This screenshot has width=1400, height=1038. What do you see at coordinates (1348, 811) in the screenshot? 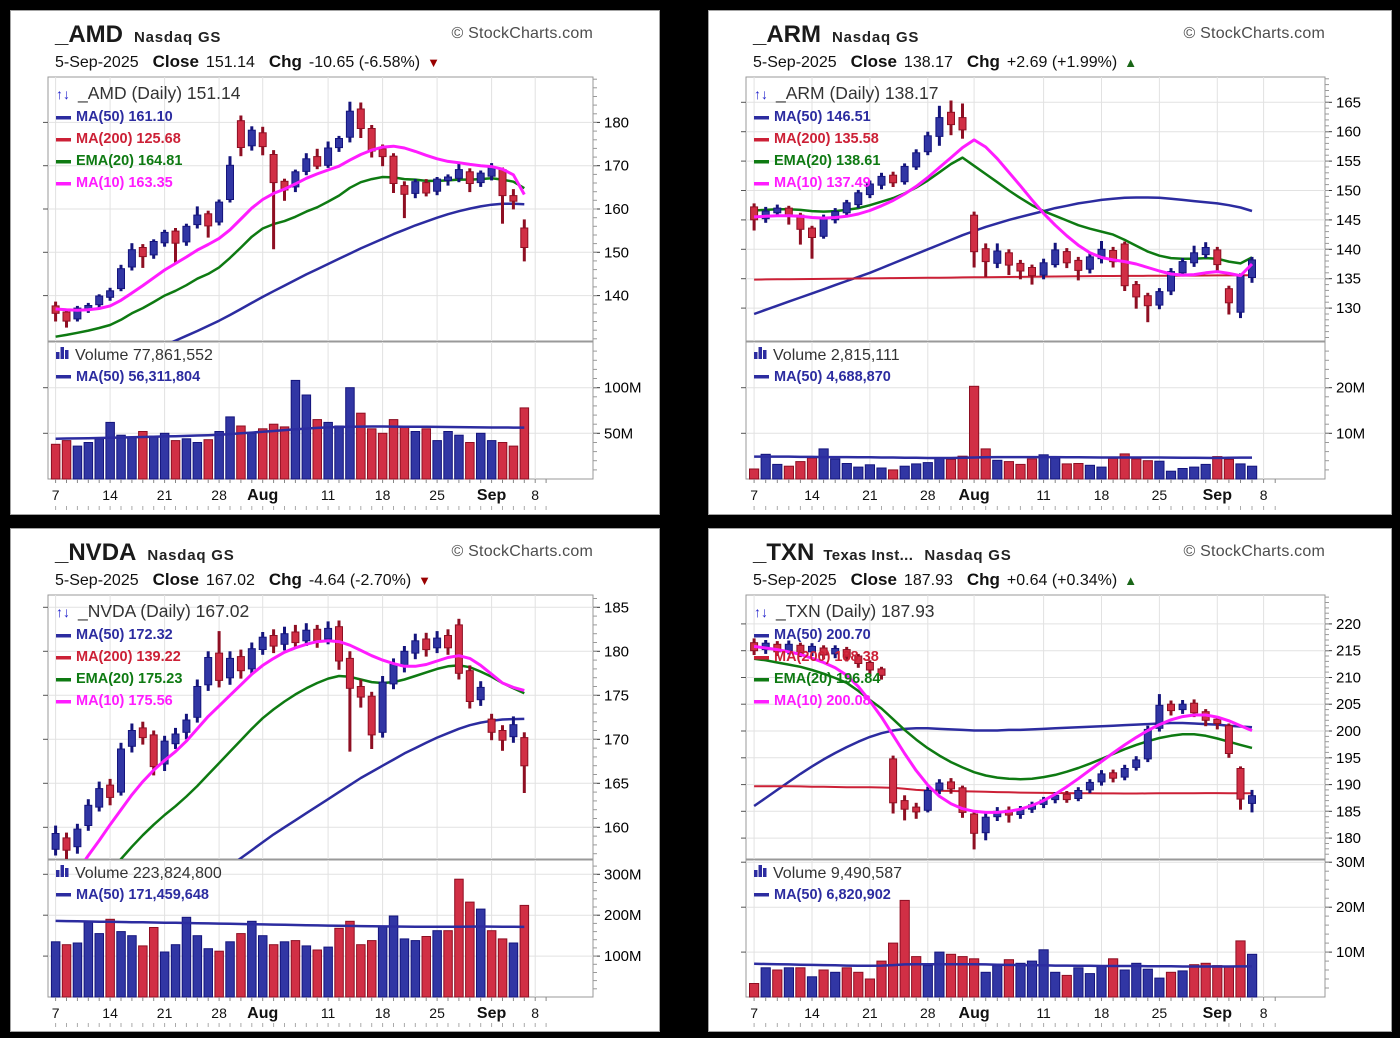
I see `svg-text: 185` at bounding box center [1348, 811].